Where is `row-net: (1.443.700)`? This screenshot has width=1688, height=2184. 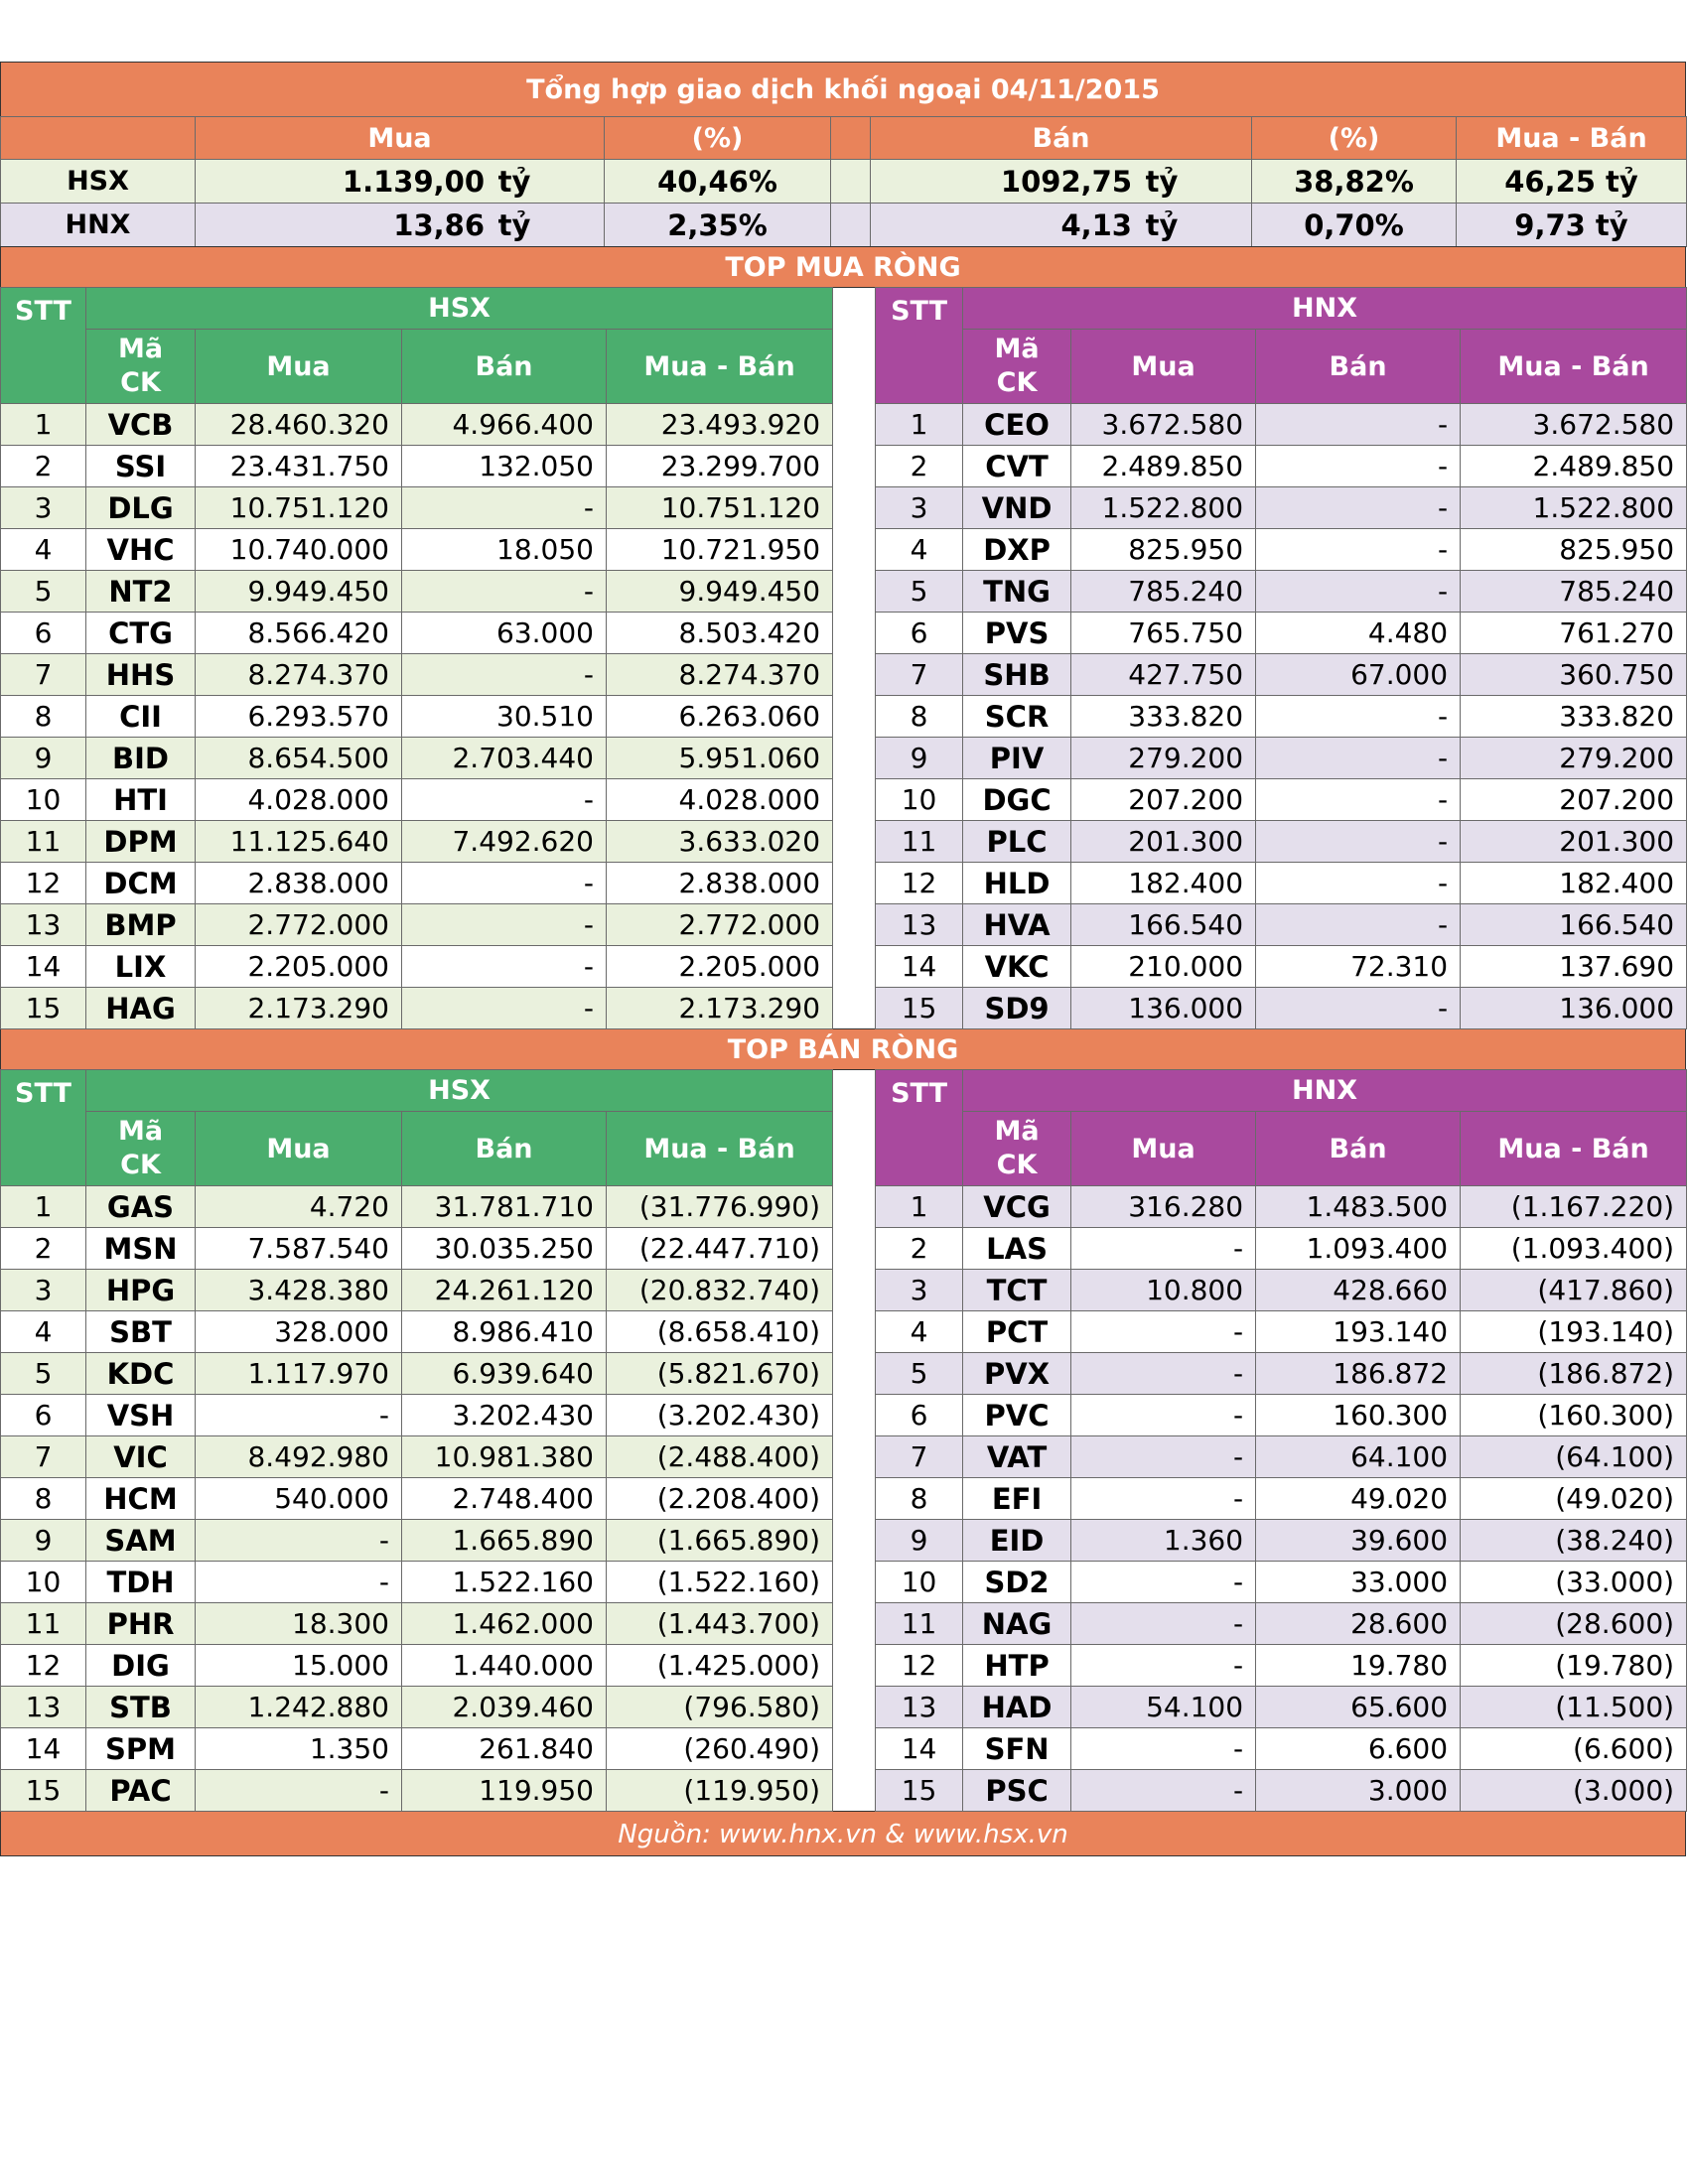
row-net: (1.443.700) is located at coordinates (719, 1623).